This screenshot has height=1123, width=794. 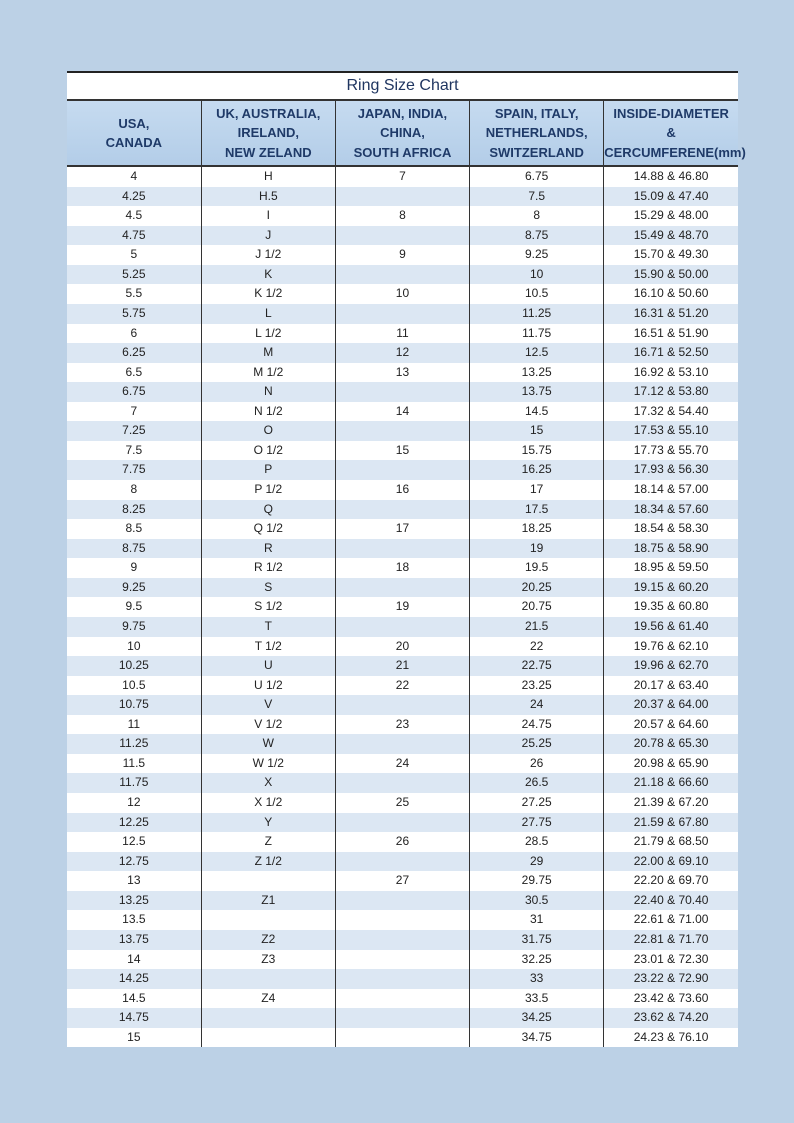 I want to click on cell-spain-italy: 26, so click(x=536, y=763).